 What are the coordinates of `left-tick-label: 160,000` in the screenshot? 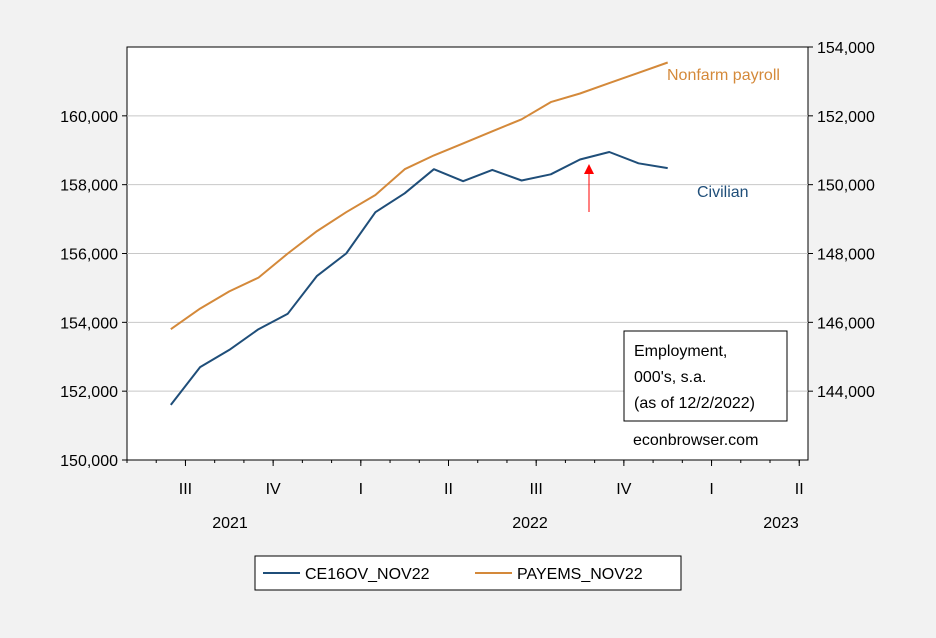 It's located at (89, 117).